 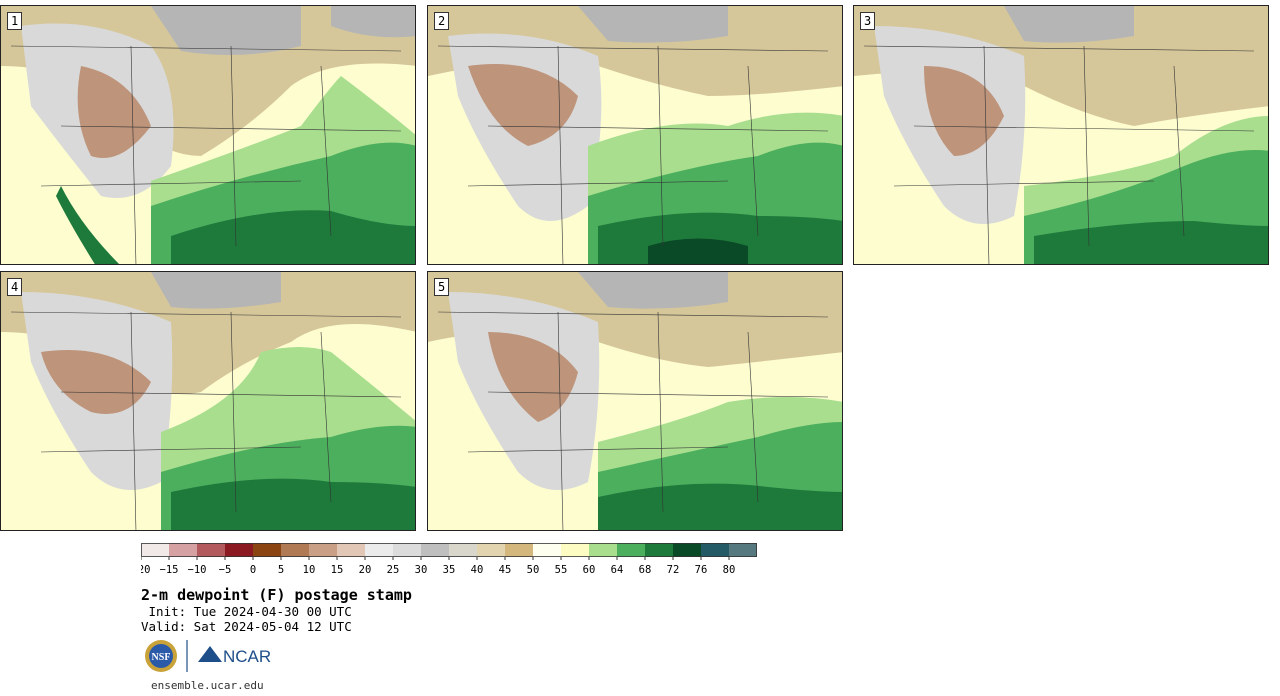 What do you see at coordinates (276, 595) in the screenshot?
I see `chart-title: 2-m dewpoint (F) postage stamp` at bounding box center [276, 595].